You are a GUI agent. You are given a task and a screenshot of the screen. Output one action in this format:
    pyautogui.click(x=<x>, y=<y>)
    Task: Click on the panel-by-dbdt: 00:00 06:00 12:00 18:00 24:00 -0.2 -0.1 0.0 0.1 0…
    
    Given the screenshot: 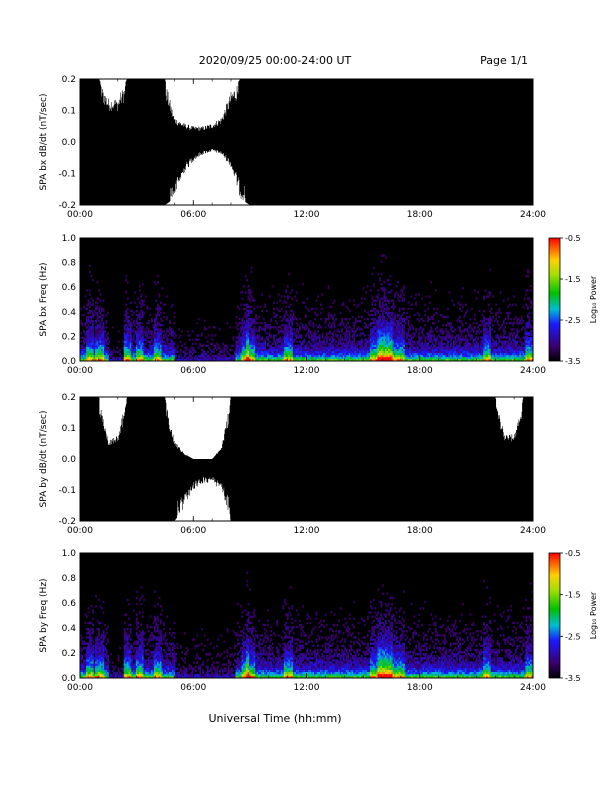 What is the action you would take?
    pyautogui.click(x=292, y=464)
    